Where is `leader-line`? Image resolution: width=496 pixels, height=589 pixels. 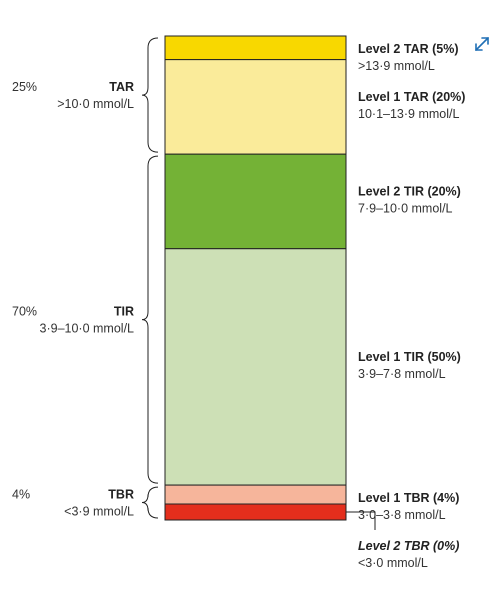
leader-line is located at coordinates (361, 520).